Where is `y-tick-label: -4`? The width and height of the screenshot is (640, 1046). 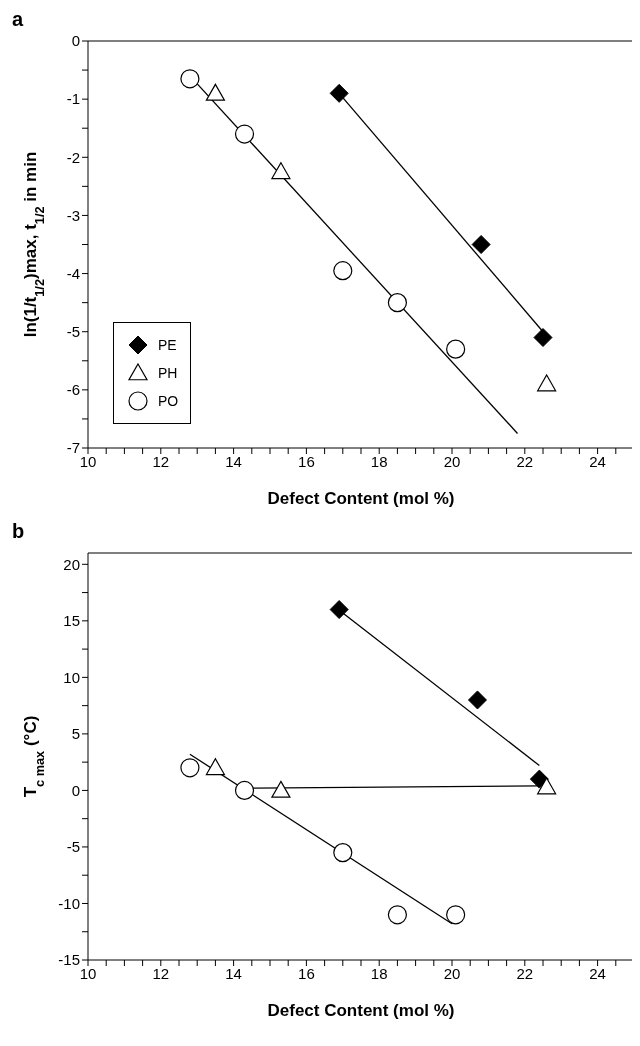 y-tick-label: -4 is located at coordinates (73, 273).